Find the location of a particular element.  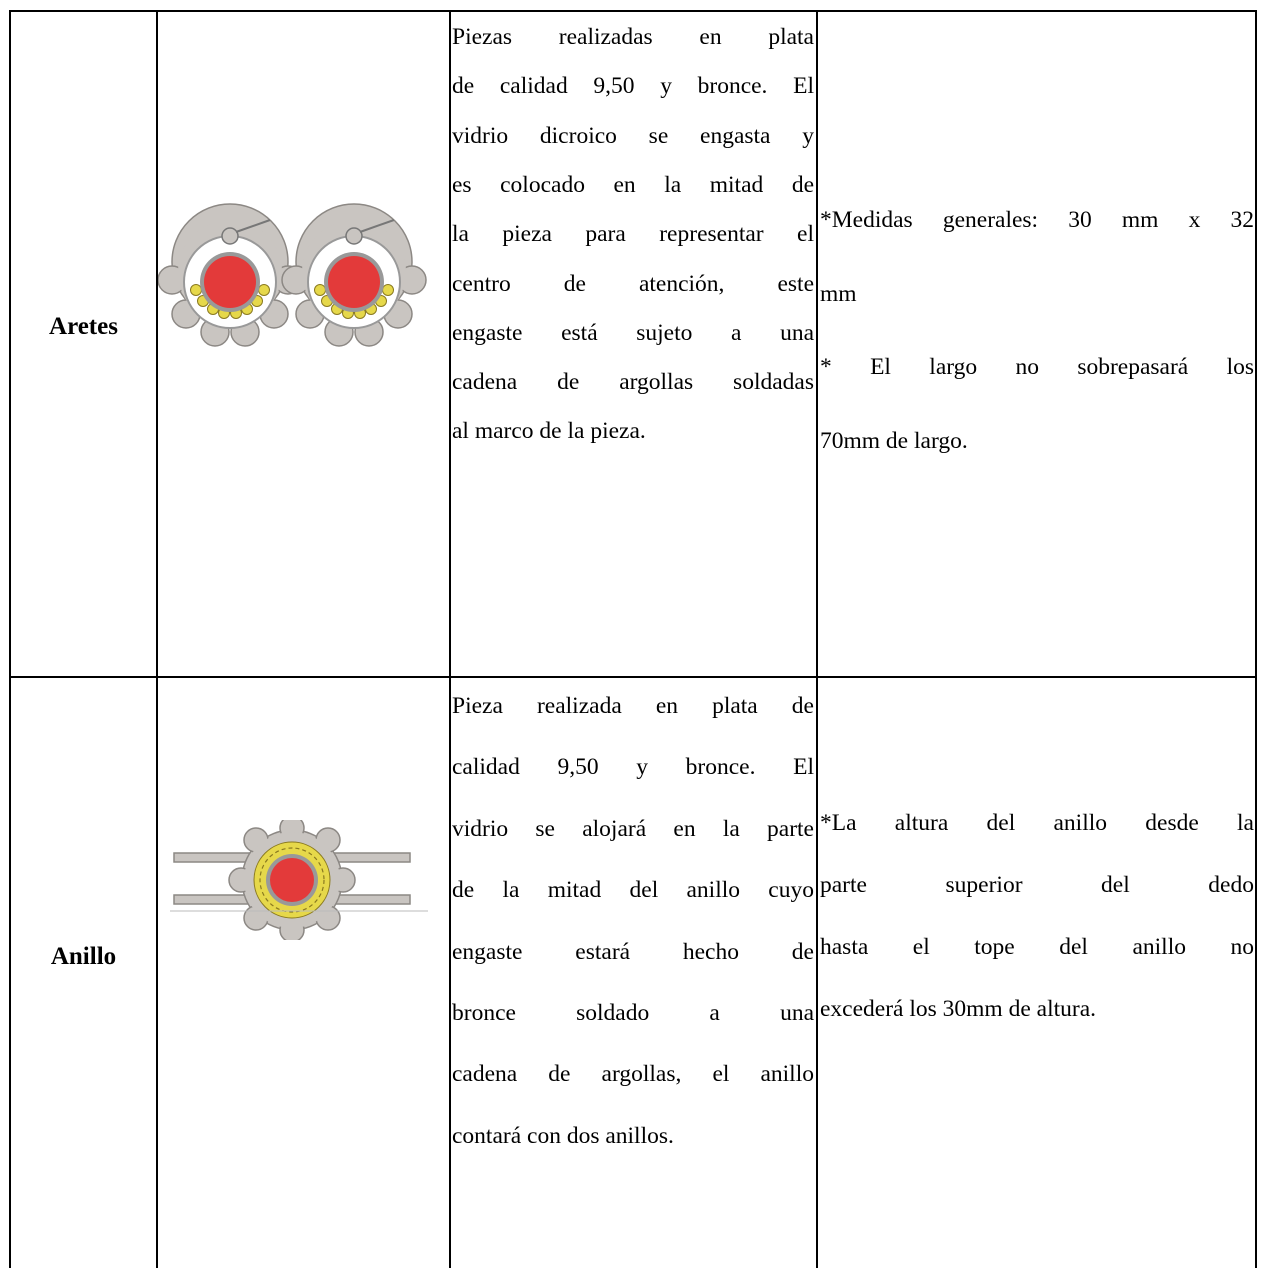

description-line: vidrio se alojará en la parte is located at coordinates (633, 828).